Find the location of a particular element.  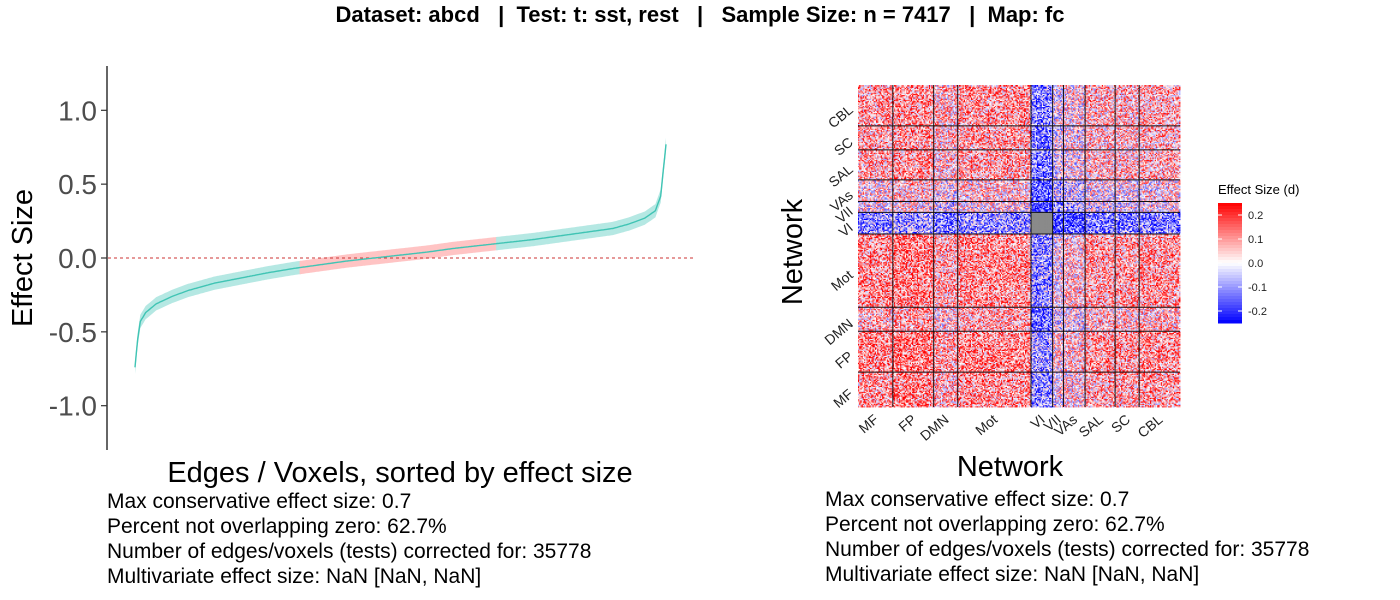

y-tick-label: 1.0 is located at coordinates (77, 110).